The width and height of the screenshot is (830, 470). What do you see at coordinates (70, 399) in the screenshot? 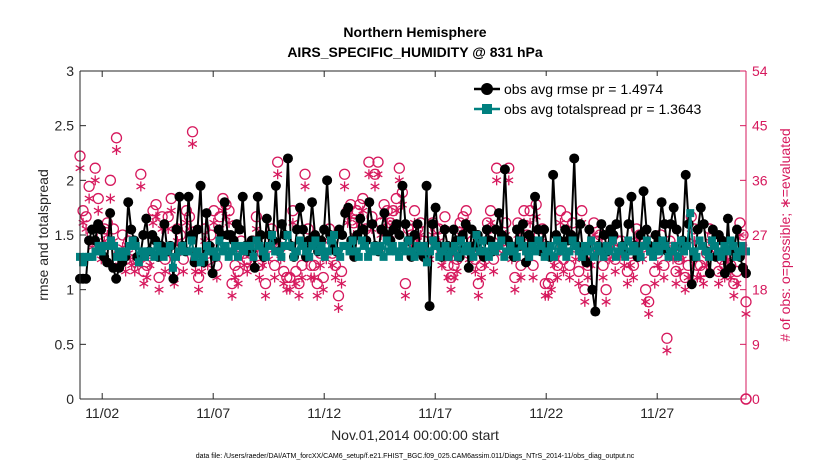
I see `y-tick-label: 0` at bounding box center [70, 399].